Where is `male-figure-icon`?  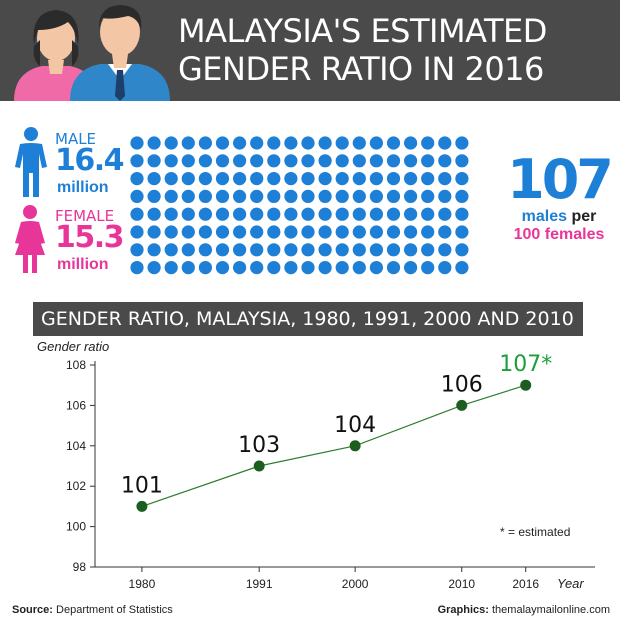
male-figure-icon is located at coordinates (31, 162).